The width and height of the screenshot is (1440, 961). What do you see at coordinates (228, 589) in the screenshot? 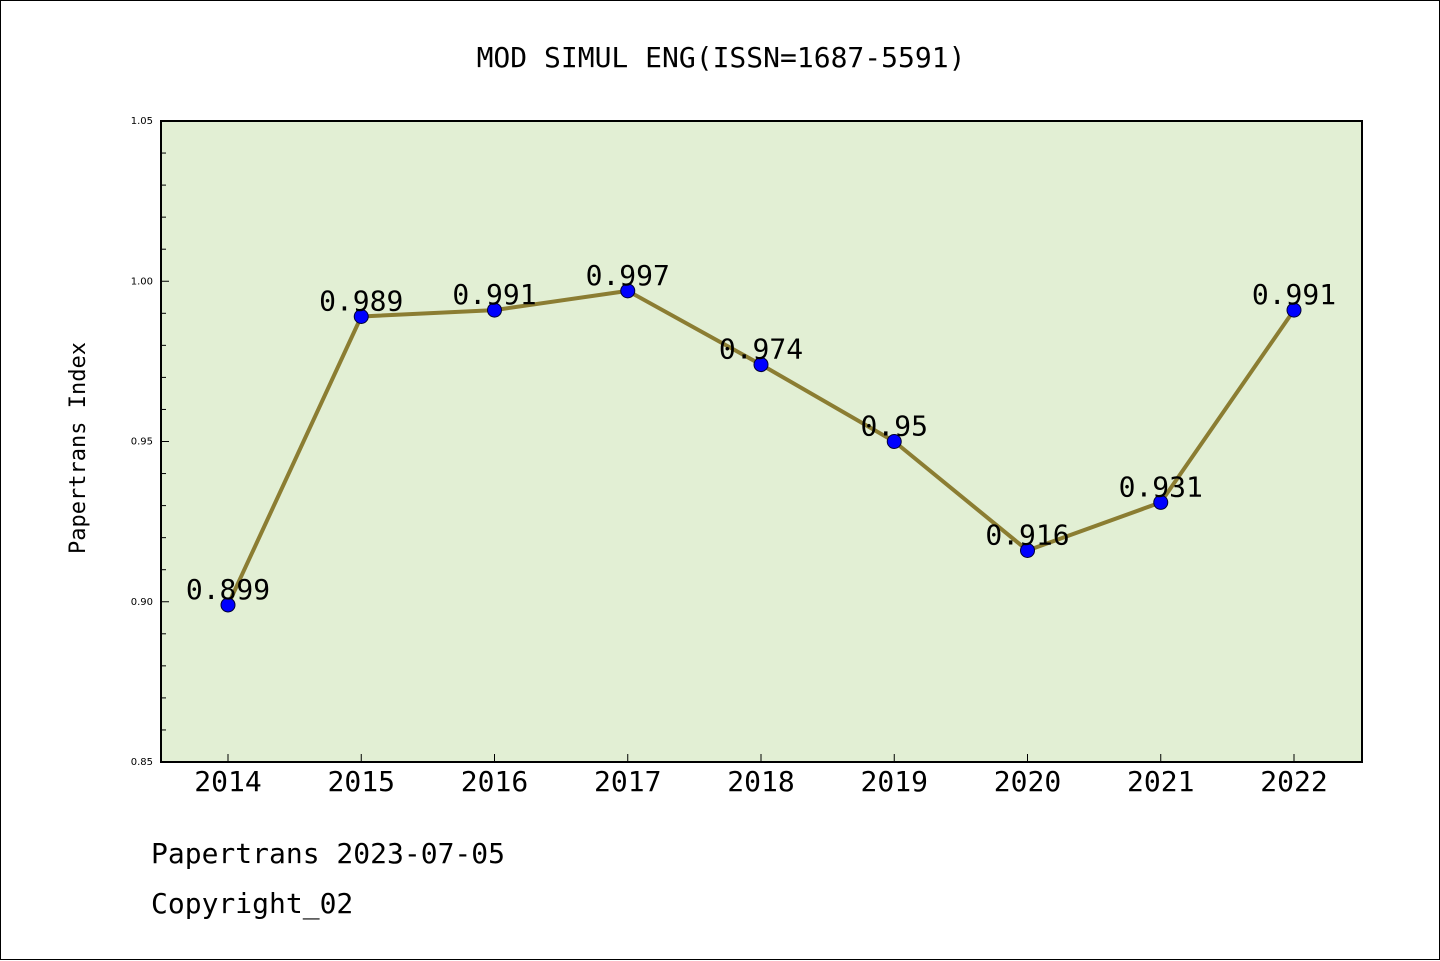
I see `data-label: 0.899` at bounding box center [228, 589].